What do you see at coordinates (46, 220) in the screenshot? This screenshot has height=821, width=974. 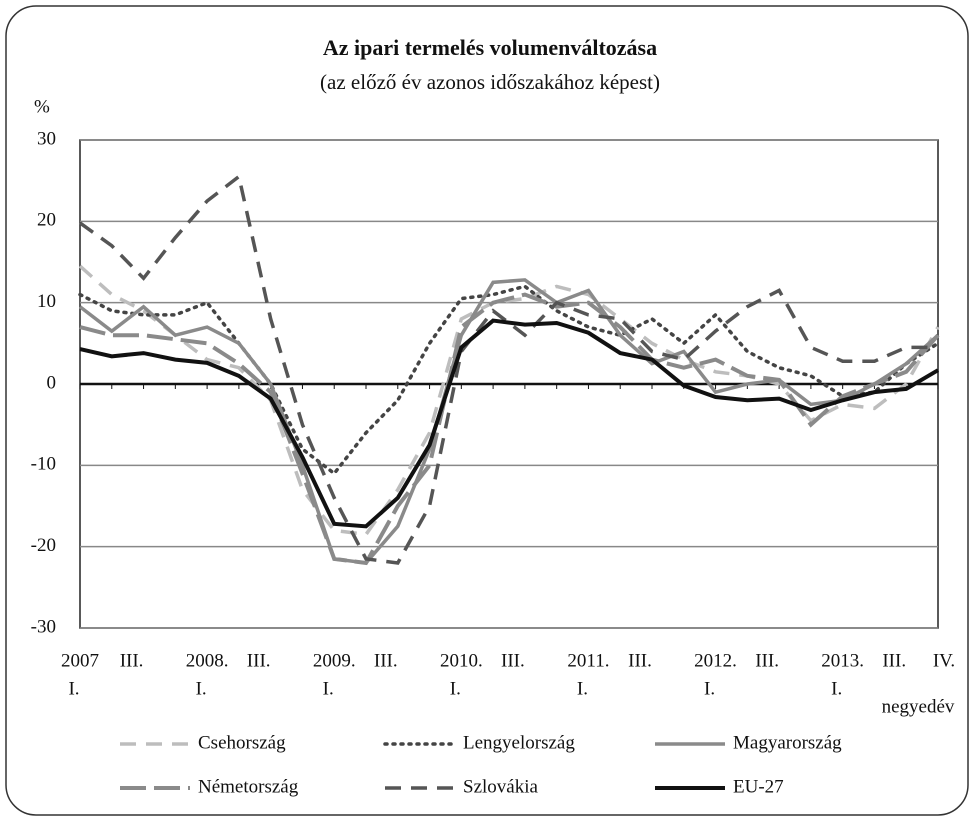 I see `y-tick-label: 20` at bounding box center [46, 220].